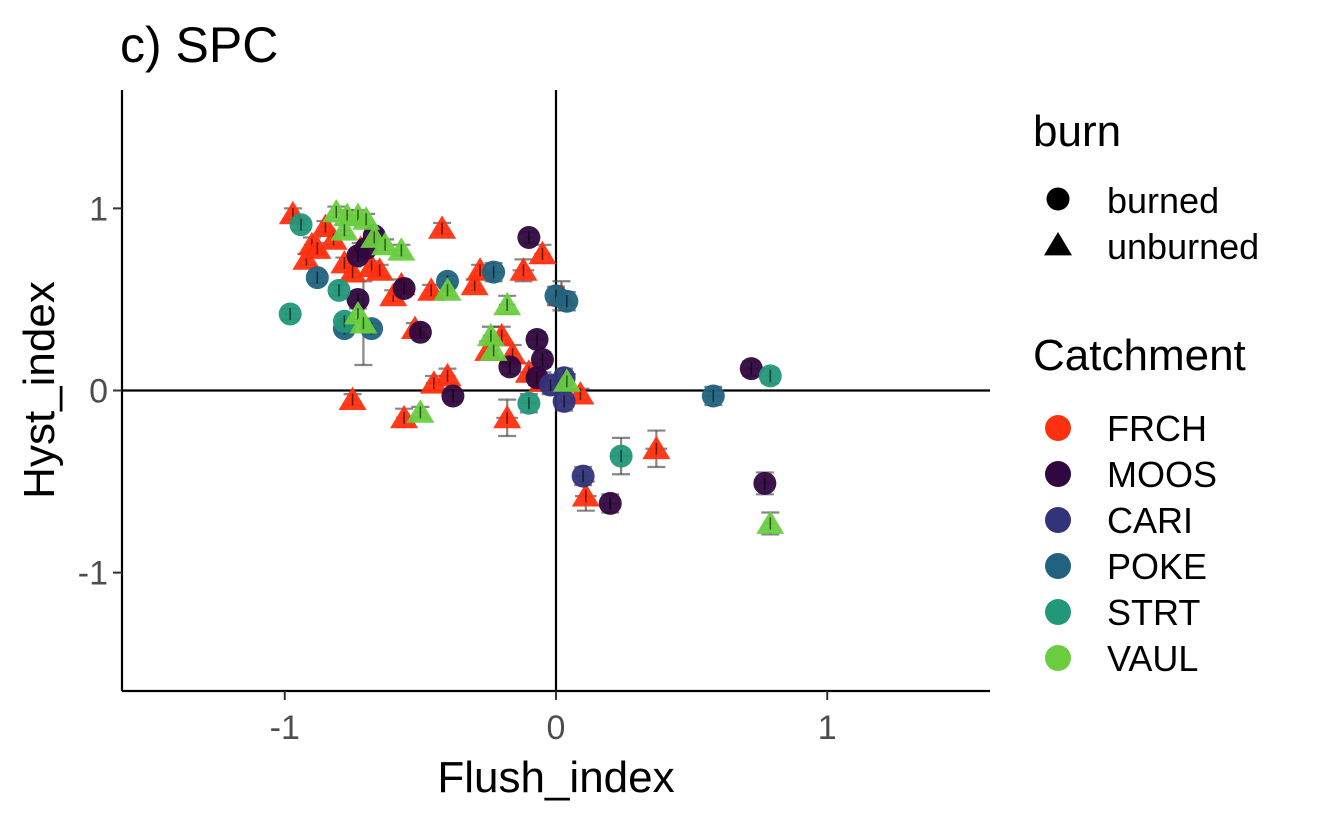  I want to click on x-tick-label: 1, so click(827, 728).